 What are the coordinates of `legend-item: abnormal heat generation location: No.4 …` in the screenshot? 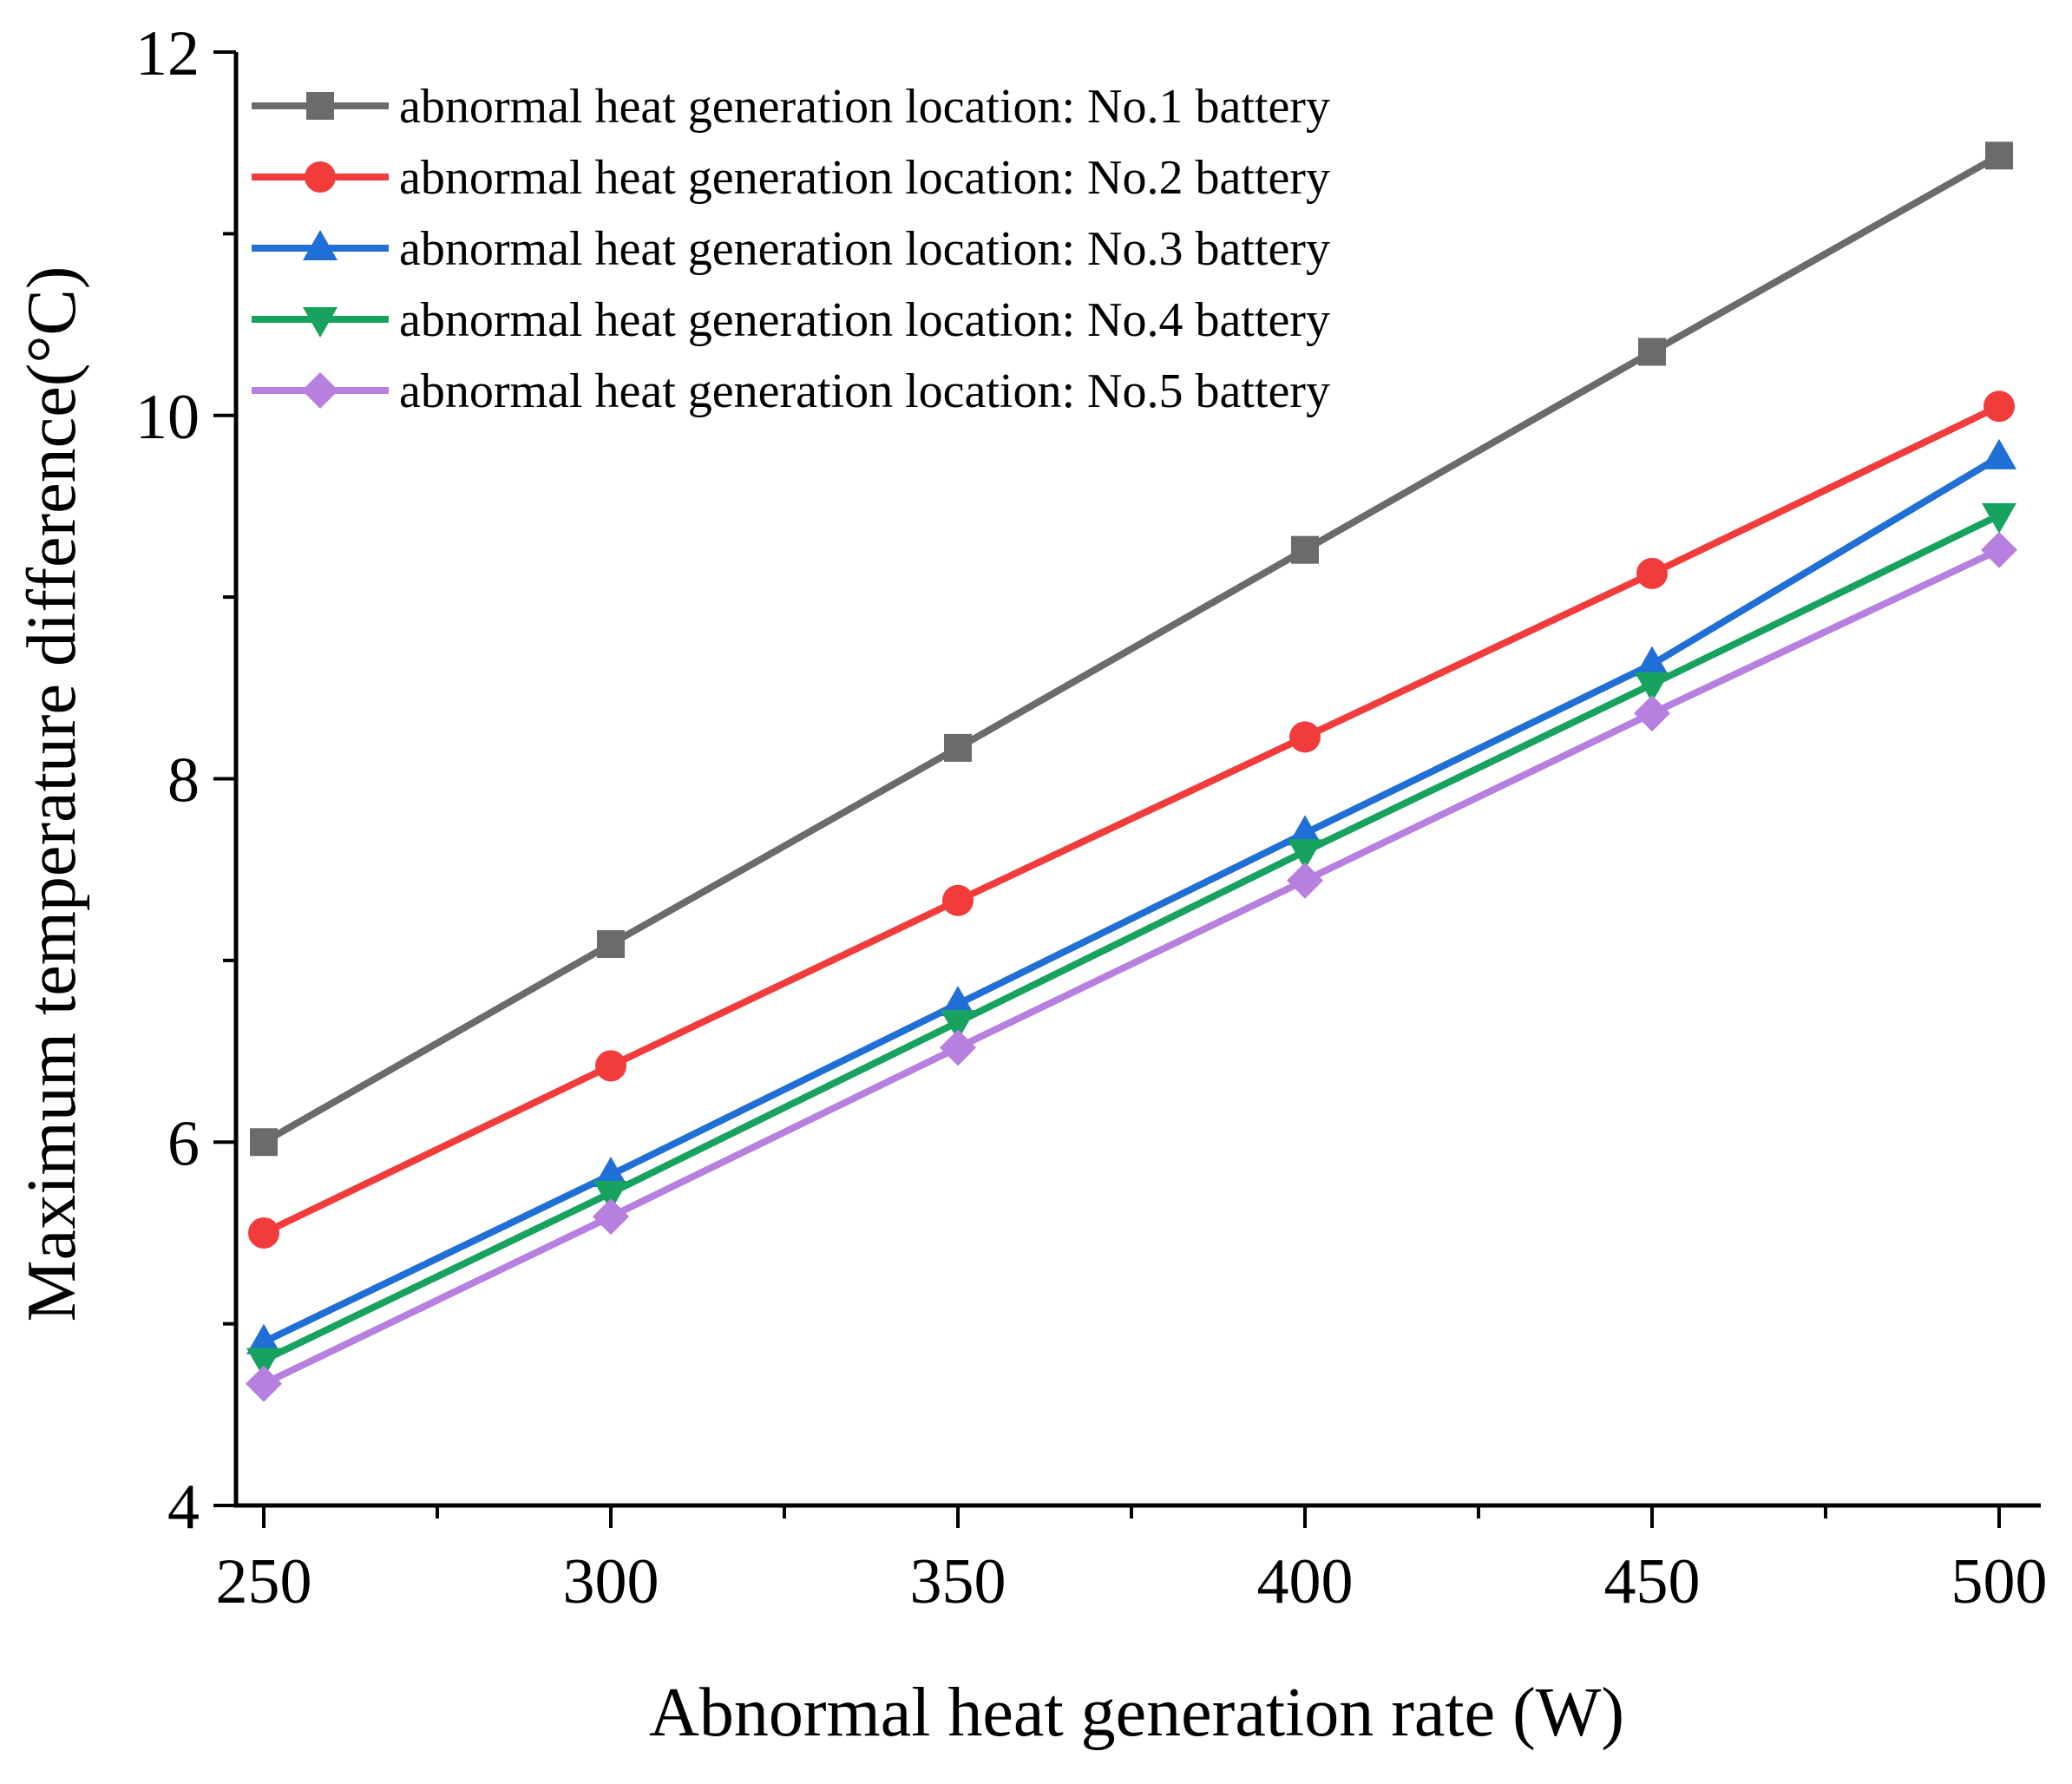 It's located at (791, 320).